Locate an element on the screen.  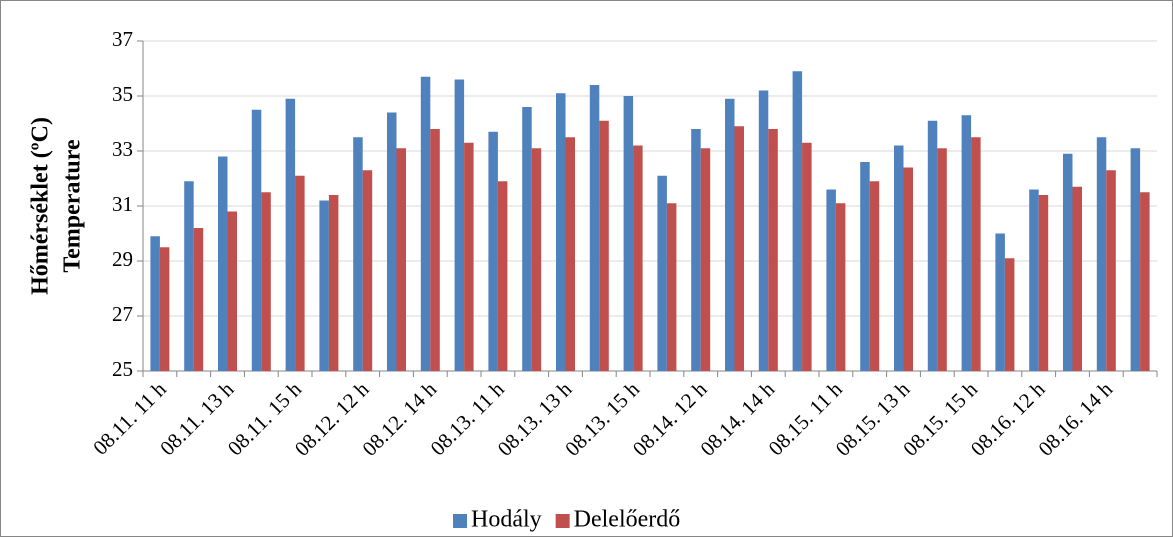
legend-label: Delelőerdő is located at coordinates (627, 520).